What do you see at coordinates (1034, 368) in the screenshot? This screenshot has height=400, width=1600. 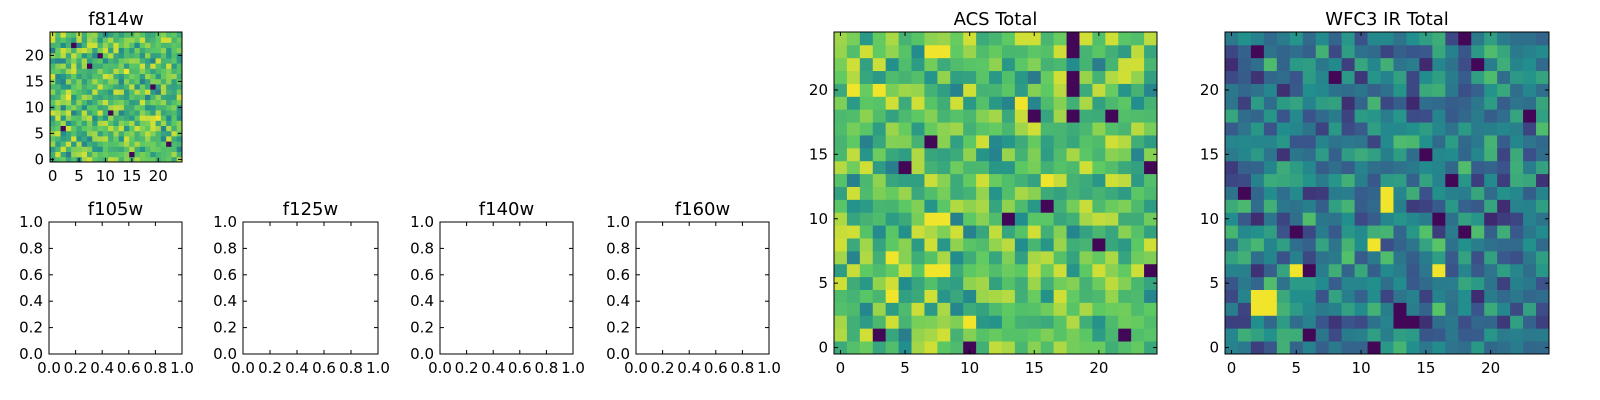 I see `acs-total-x-tick-label: 15` at bounding box center [1034, 368].